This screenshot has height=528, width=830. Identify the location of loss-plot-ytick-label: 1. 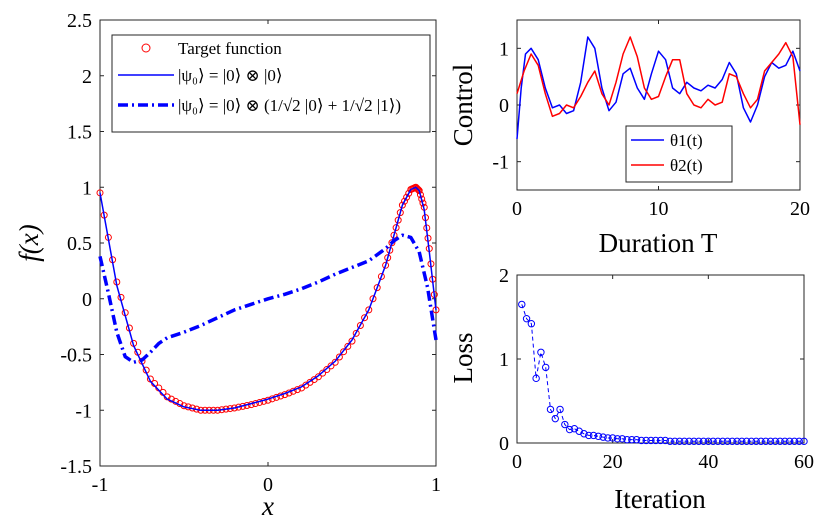
(504, 360).